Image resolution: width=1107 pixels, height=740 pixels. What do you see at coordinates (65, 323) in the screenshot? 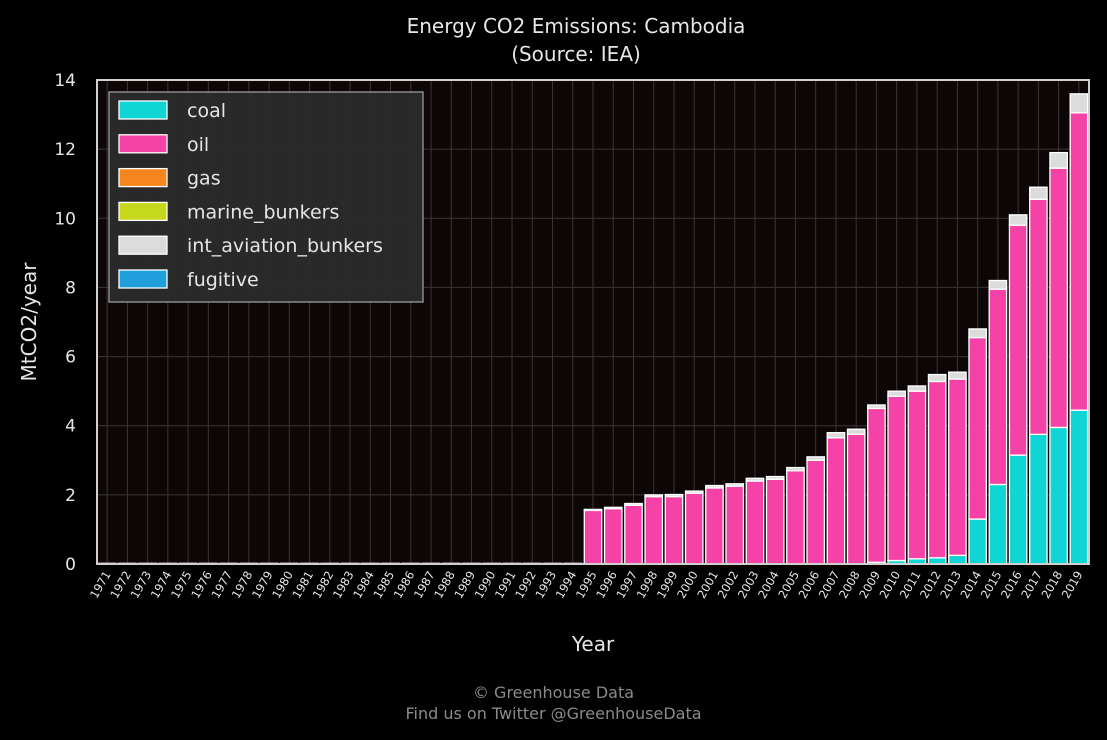
I see `y-axis: 0 2 4 6 8 10 12 14` at bounding box center [65, 323].